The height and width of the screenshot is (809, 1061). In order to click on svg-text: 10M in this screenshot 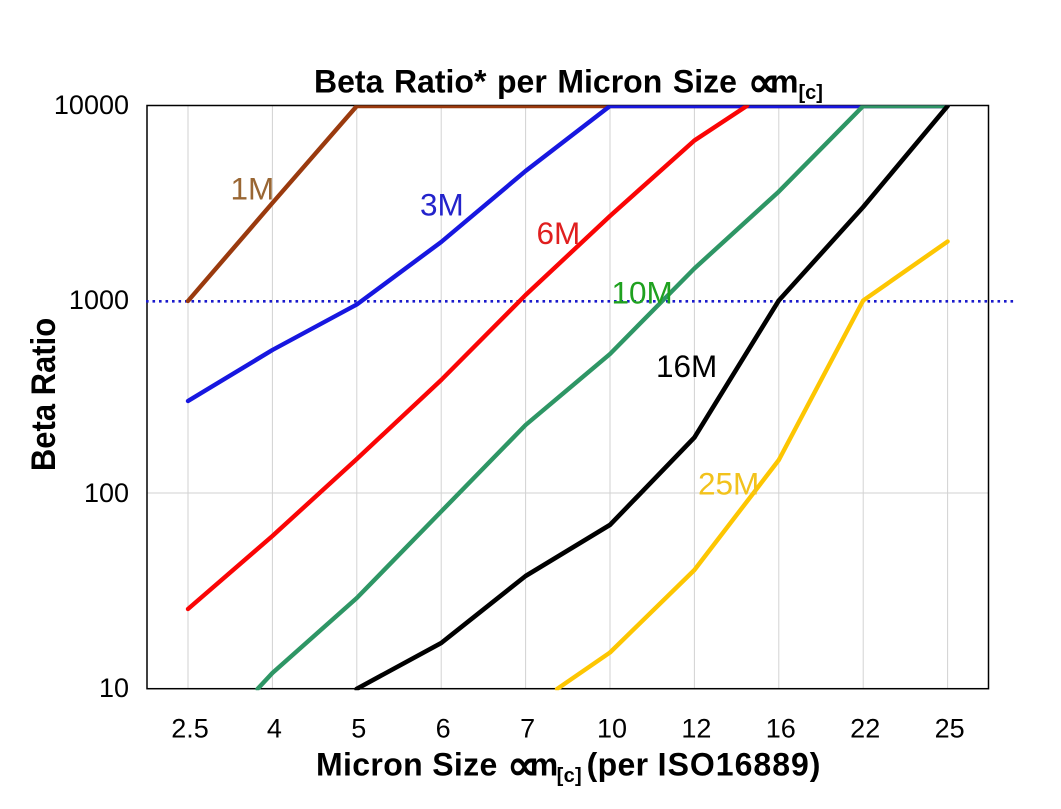, I will do `click(642, 292)`.